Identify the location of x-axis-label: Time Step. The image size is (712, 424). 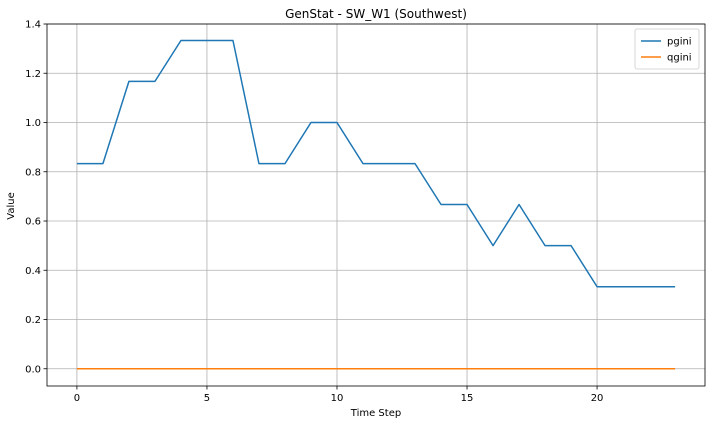
(375, 413).